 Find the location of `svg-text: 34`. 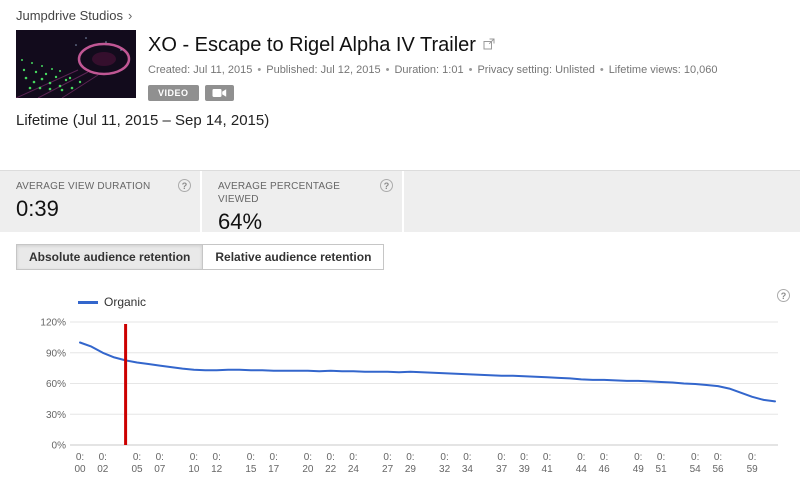

svg-text: 34 is located at coordinates (468, 469).